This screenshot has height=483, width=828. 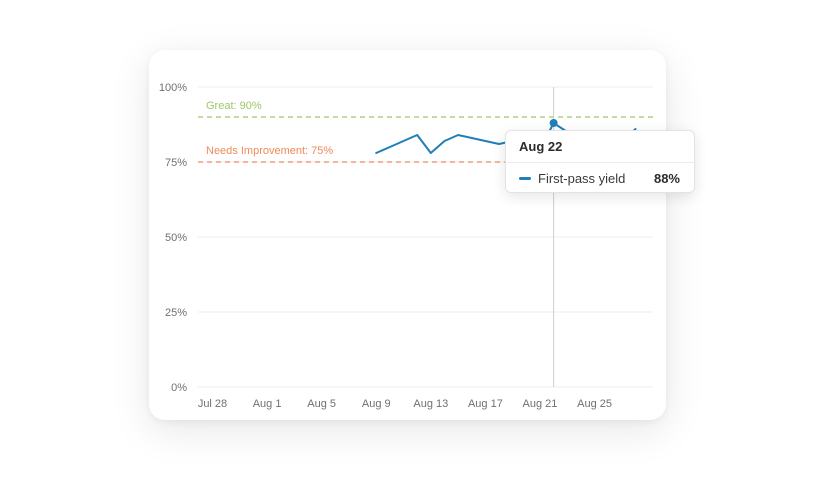 I want to click on reference-line-label: Great: 90%, so click(x=234, y=106).